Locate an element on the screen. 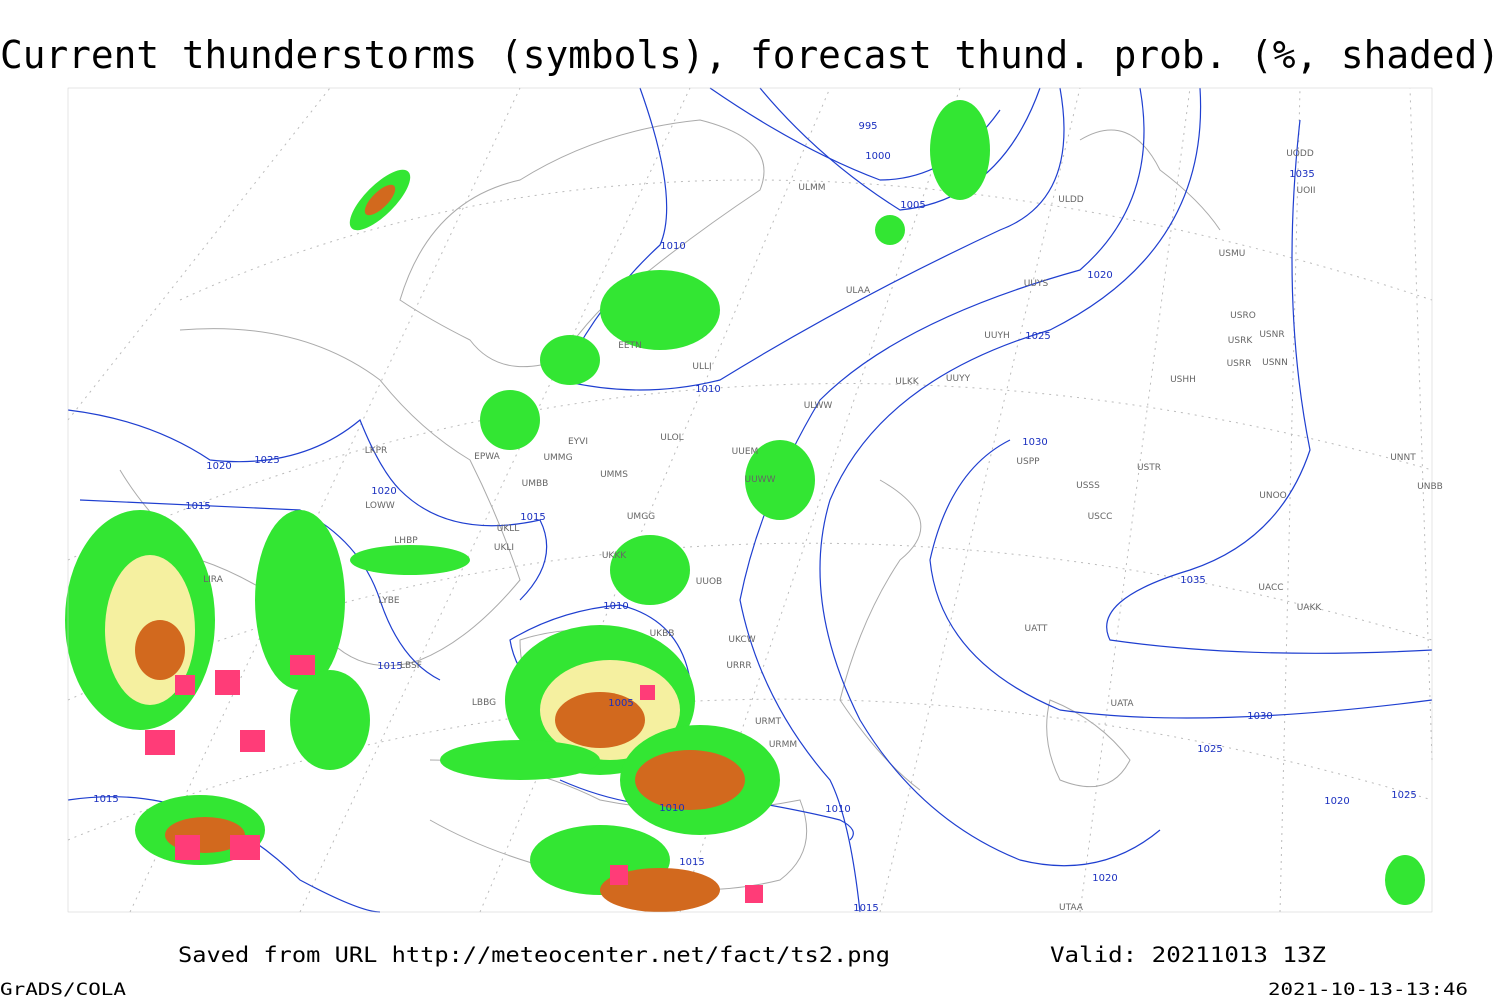 This screenshot has height=1000, width=1500. station-label: UKLL is located at coordinates (508, 529).